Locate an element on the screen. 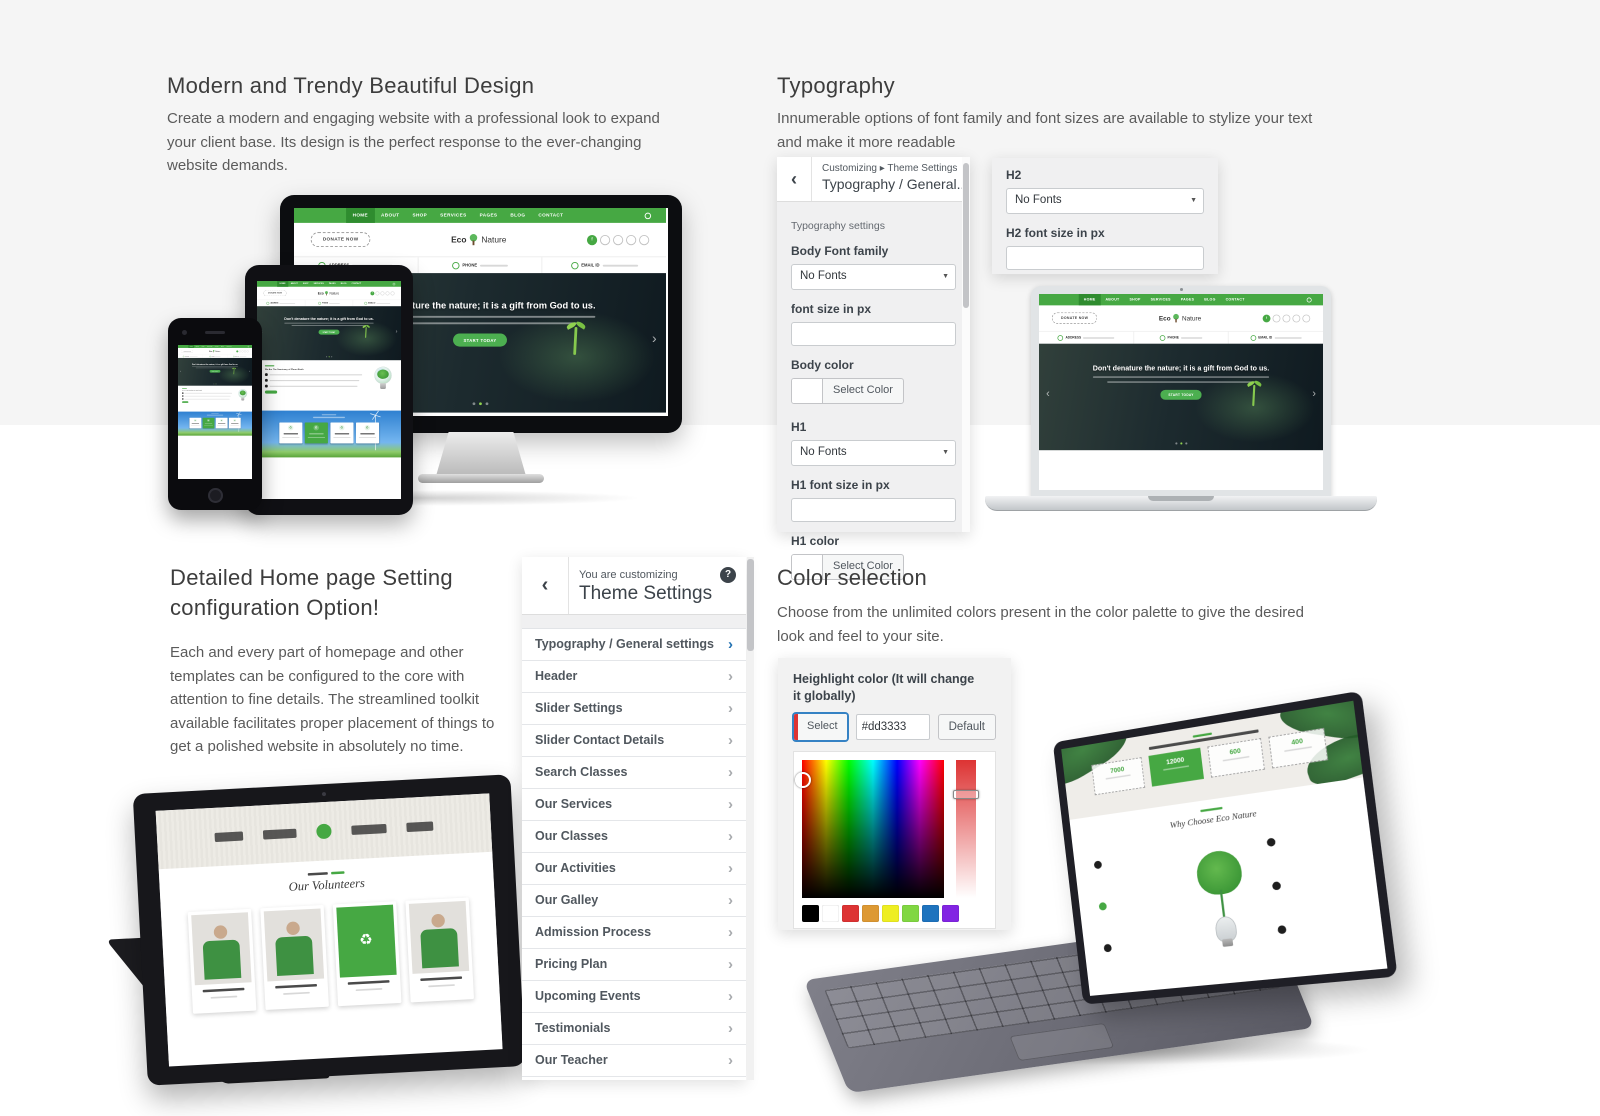  client-logo is located at coordinates (420, 826).